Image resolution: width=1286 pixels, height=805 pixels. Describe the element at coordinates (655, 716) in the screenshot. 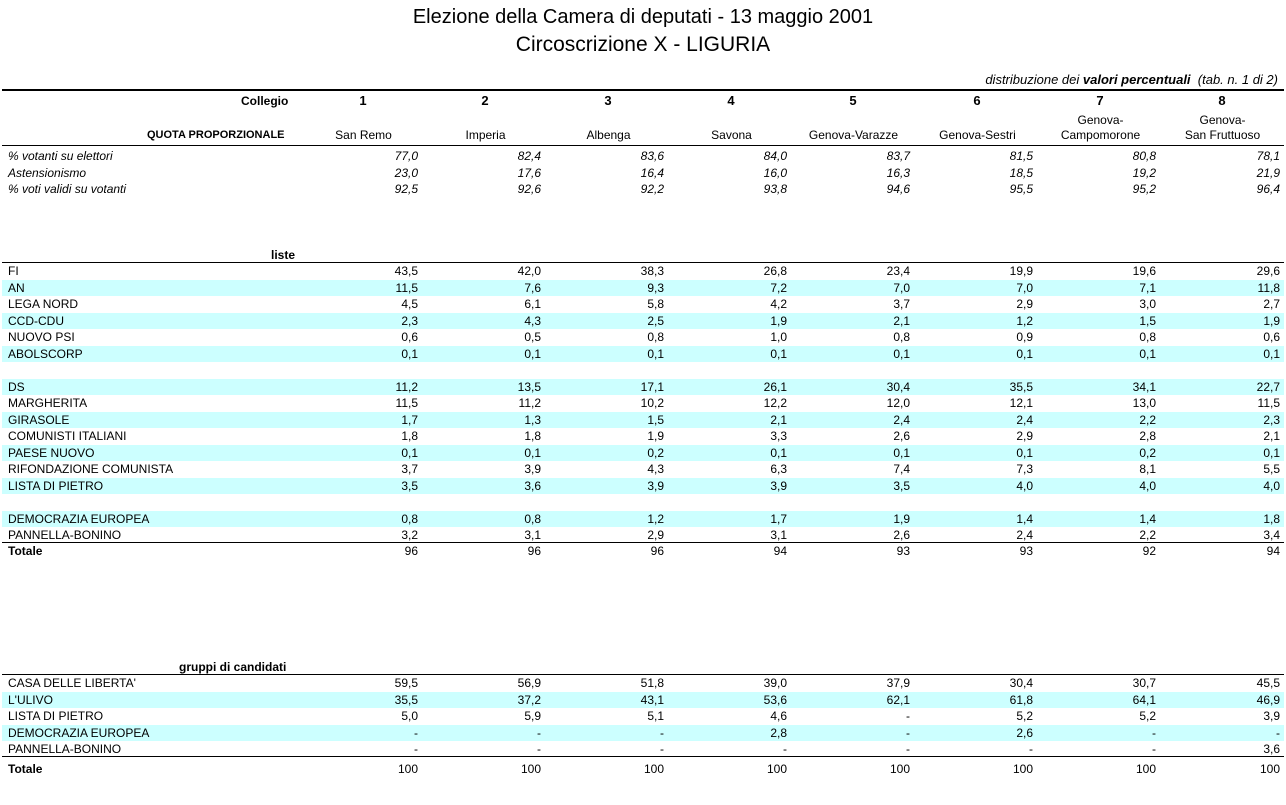

I see `cell-value: 5,1` at that location.